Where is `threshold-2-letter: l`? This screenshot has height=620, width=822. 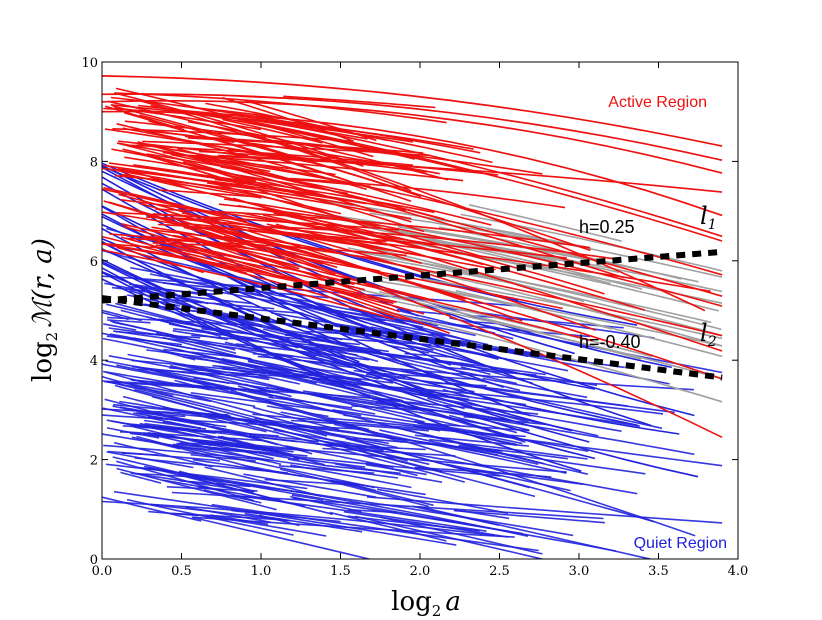
threshold-2-letter: l is located at coordinates (704, 333).